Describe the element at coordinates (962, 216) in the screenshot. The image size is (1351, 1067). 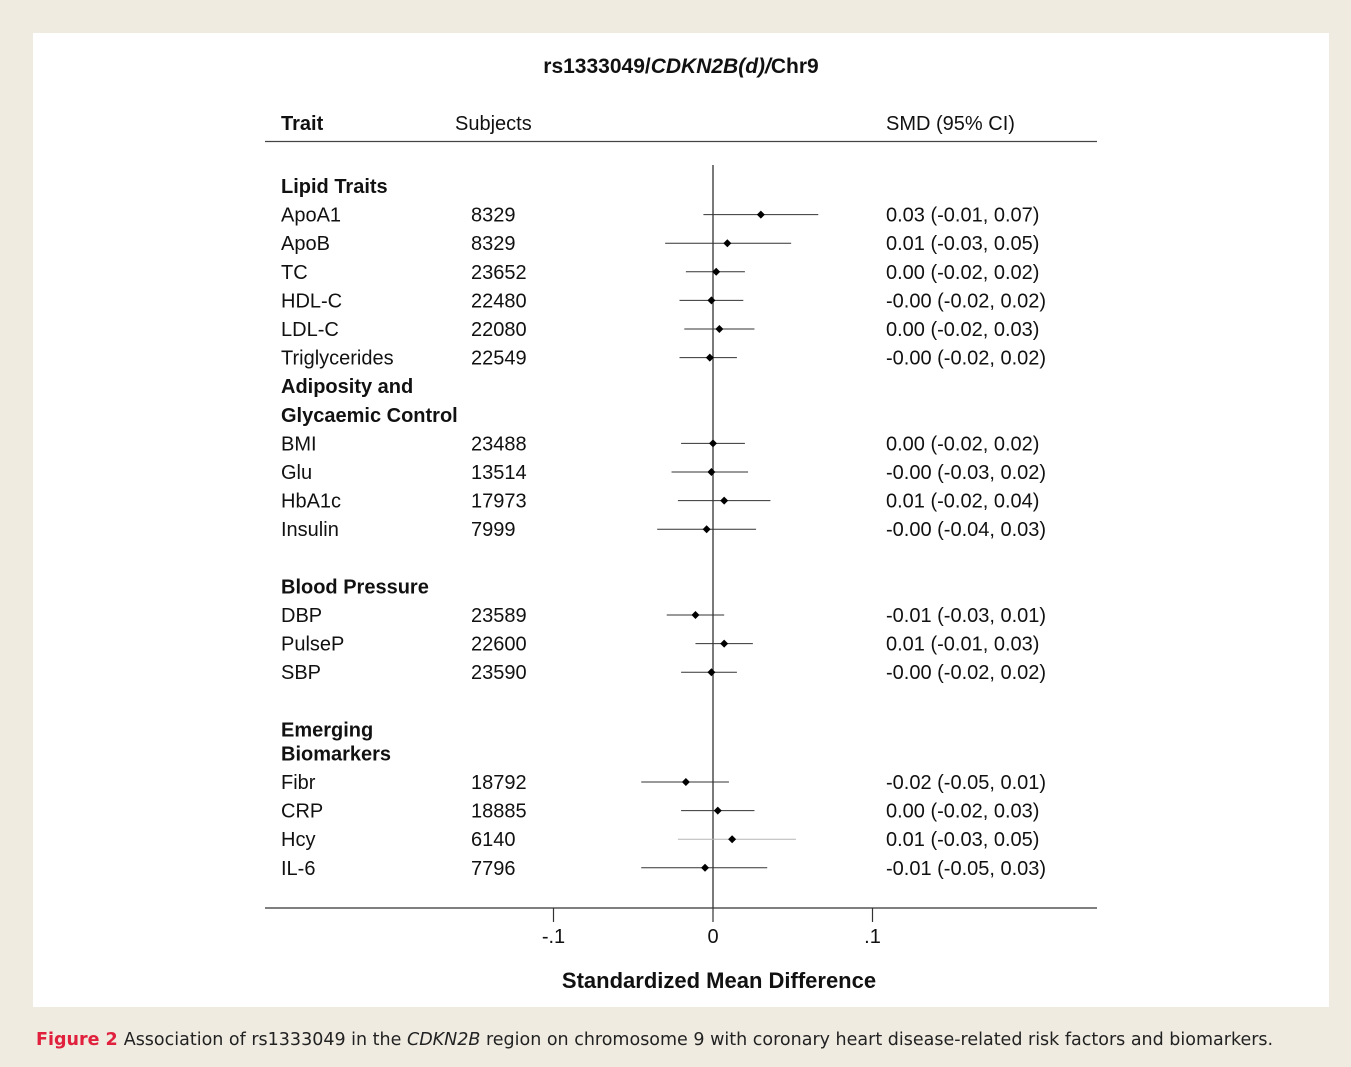
I see `smd-ci-text: 0.03 (-0.01, 0.07)` at that location.